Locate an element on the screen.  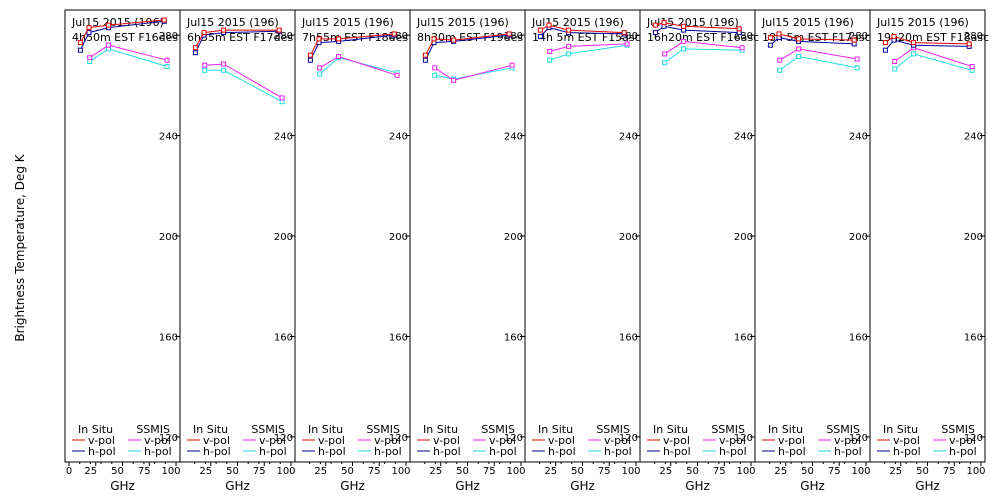
x-tick-label: 25 is located at coordinates (205, 471).